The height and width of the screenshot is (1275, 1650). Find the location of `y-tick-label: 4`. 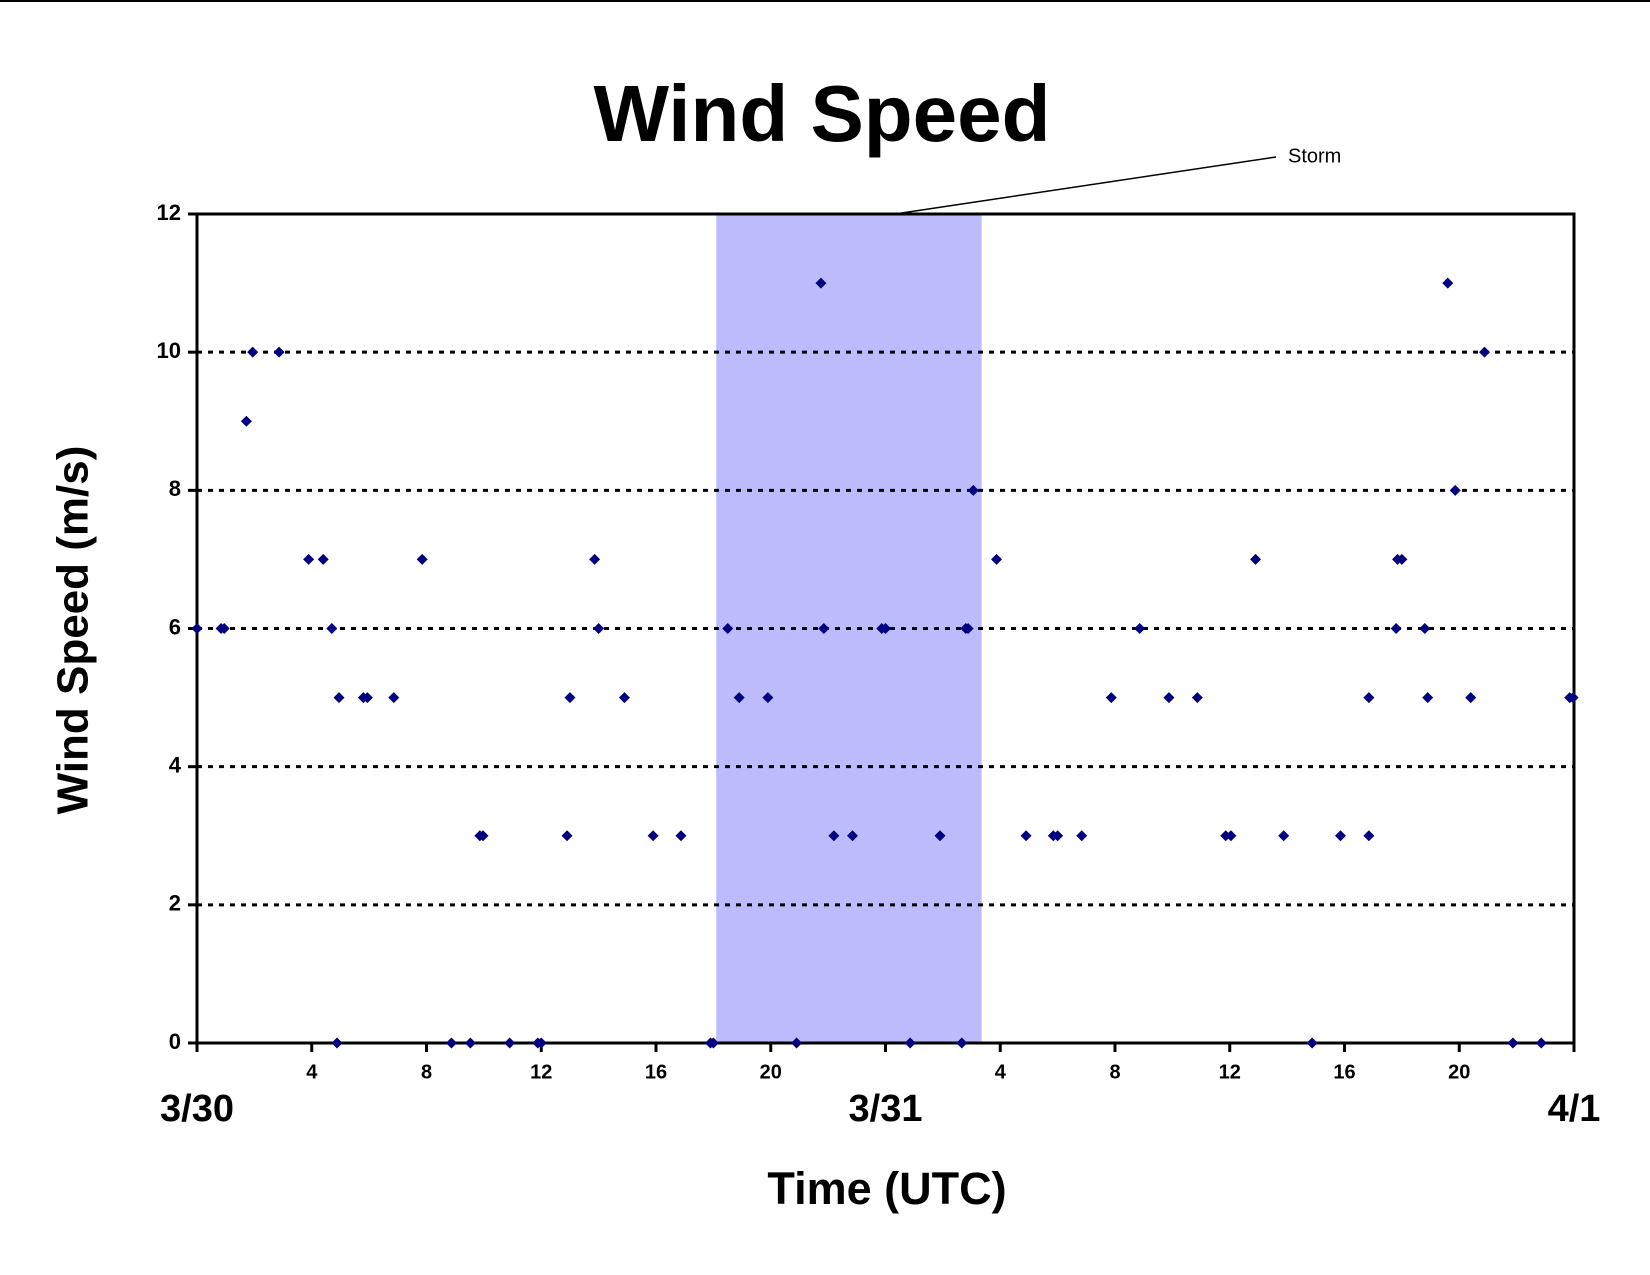

y-tick-label: 4 is located at coordinates (175, 764).